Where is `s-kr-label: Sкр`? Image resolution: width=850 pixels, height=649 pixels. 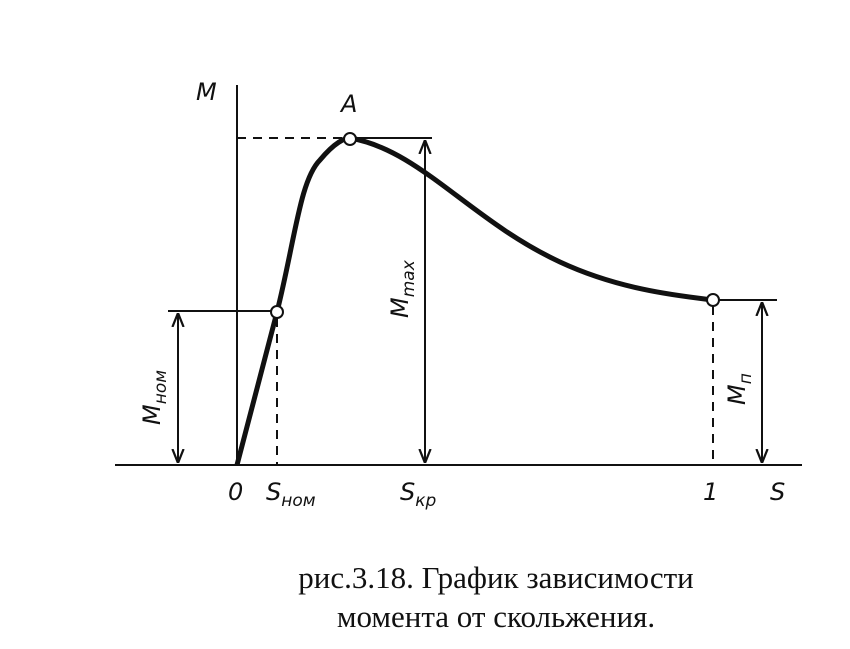 s-kr-label: Sкр is located at coordinates (418, 494).